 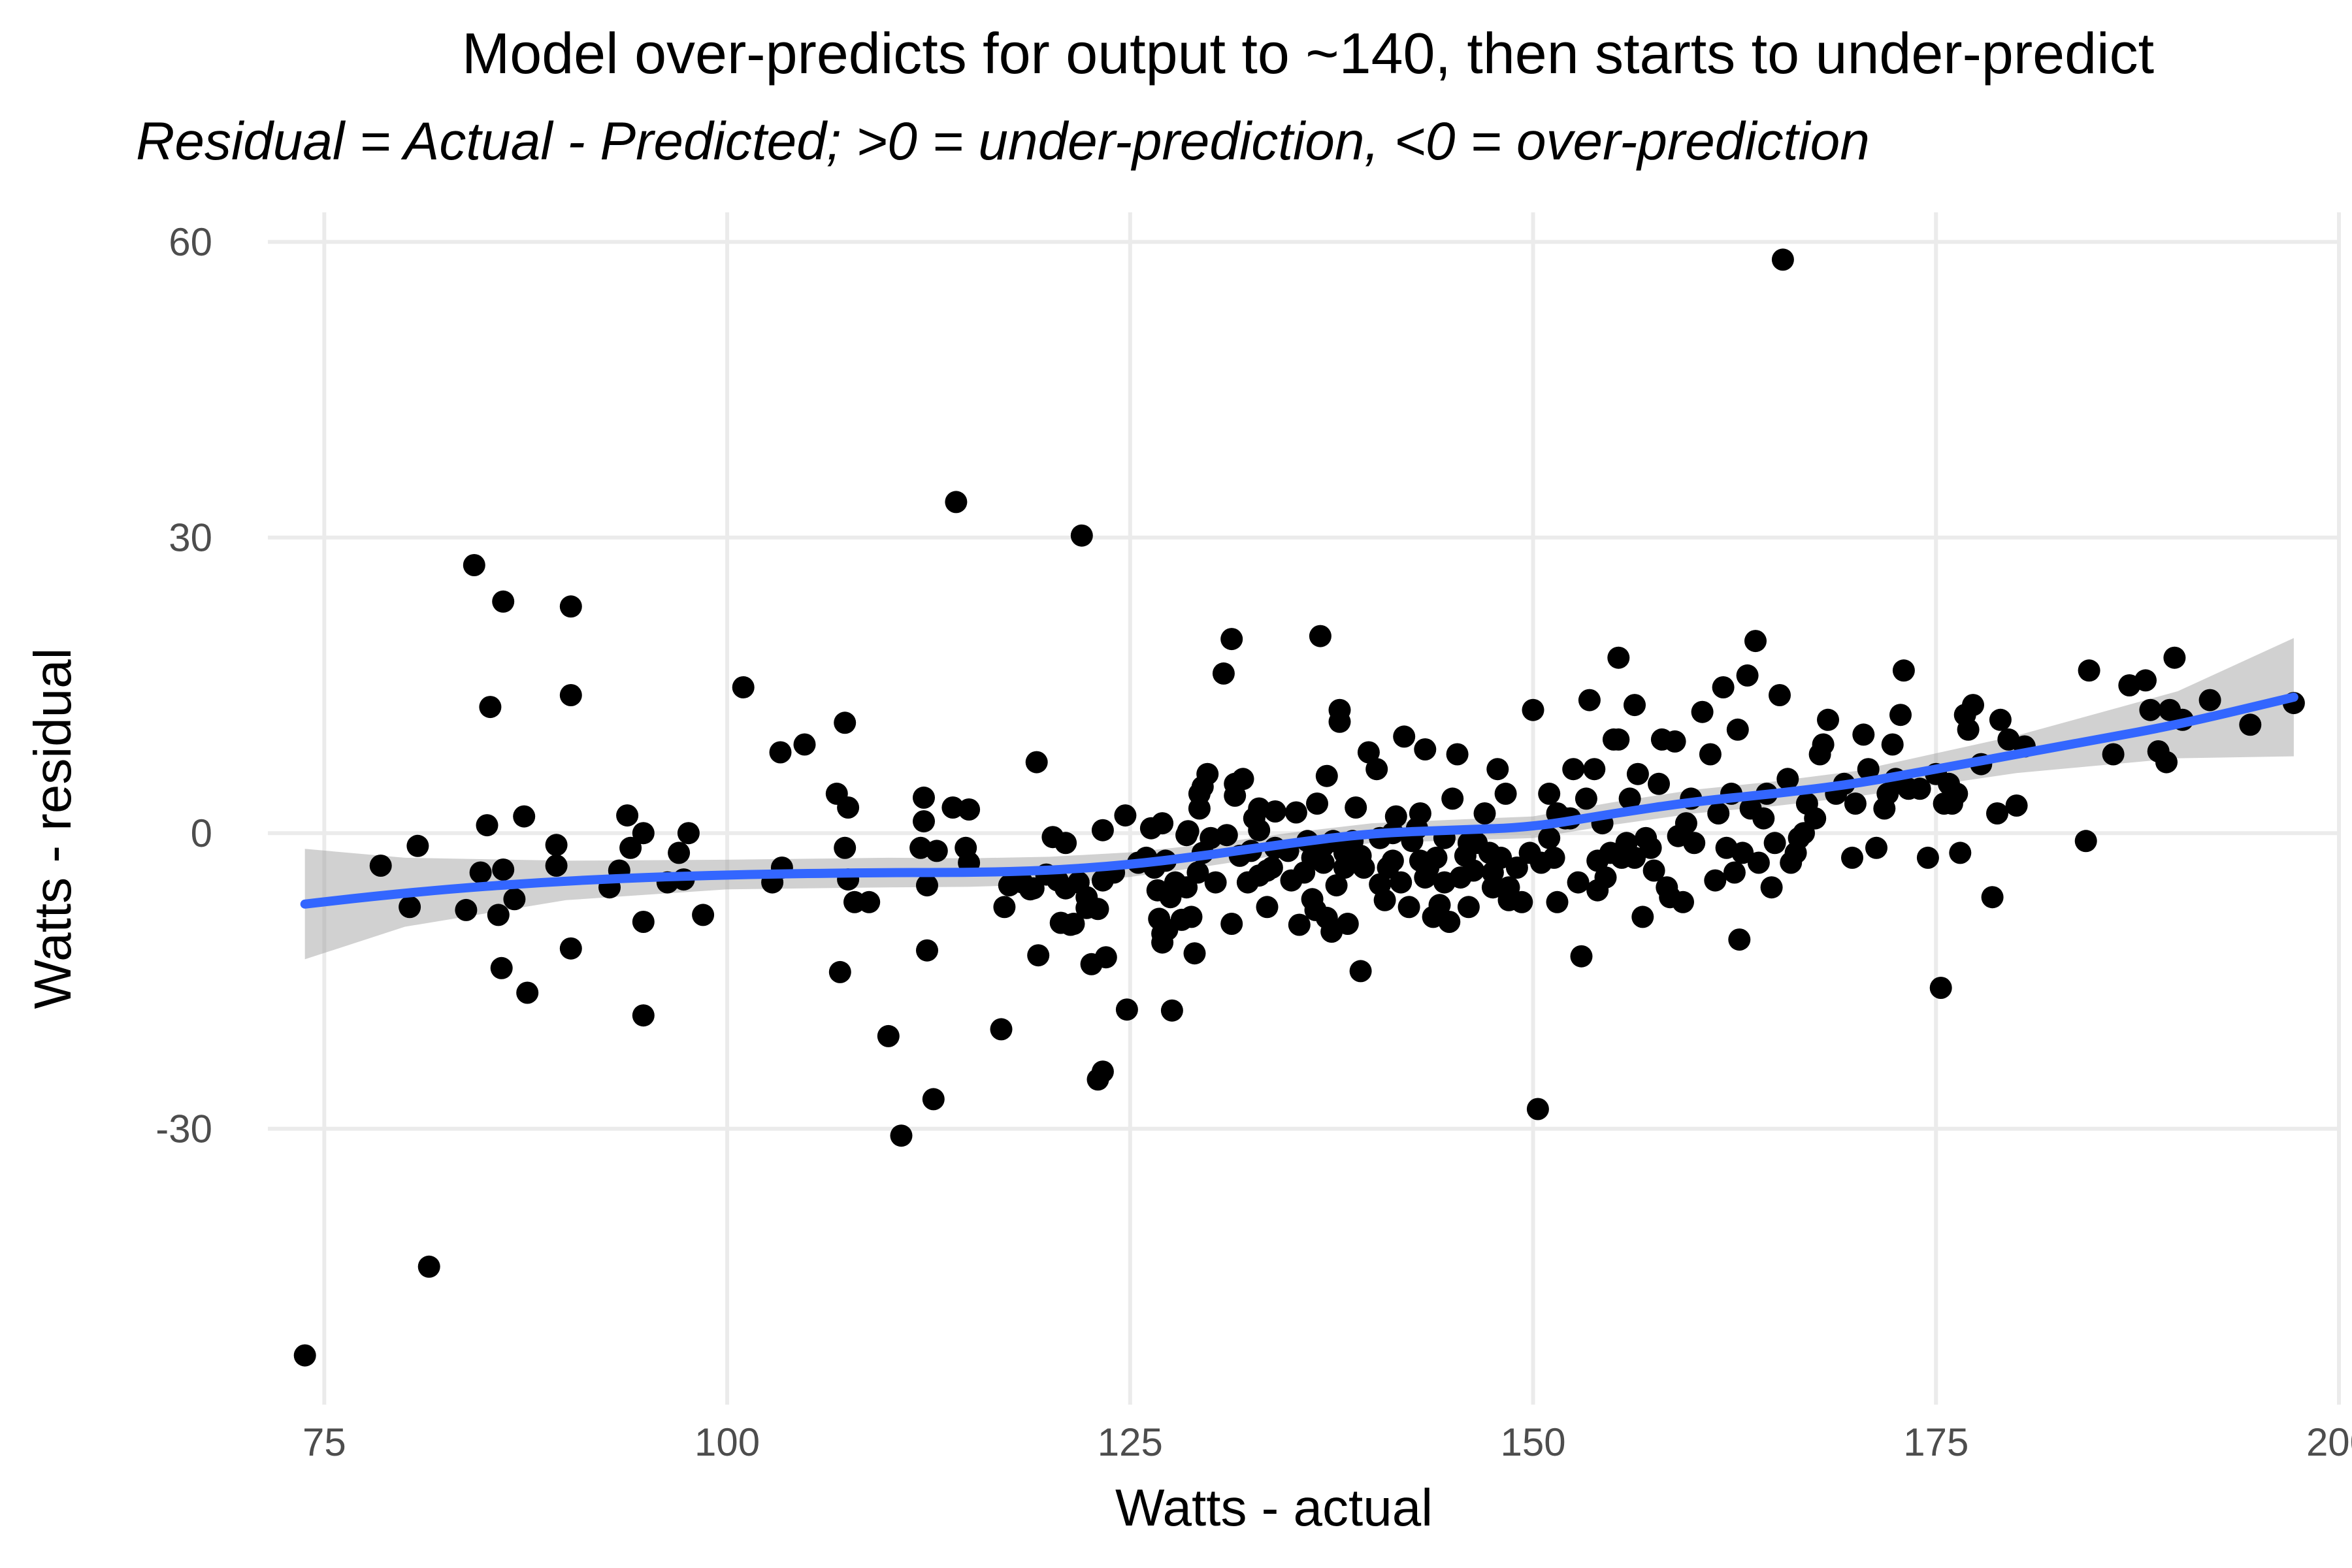 I want to click on x-tick-label: 100, so click(x=727, y=1442).